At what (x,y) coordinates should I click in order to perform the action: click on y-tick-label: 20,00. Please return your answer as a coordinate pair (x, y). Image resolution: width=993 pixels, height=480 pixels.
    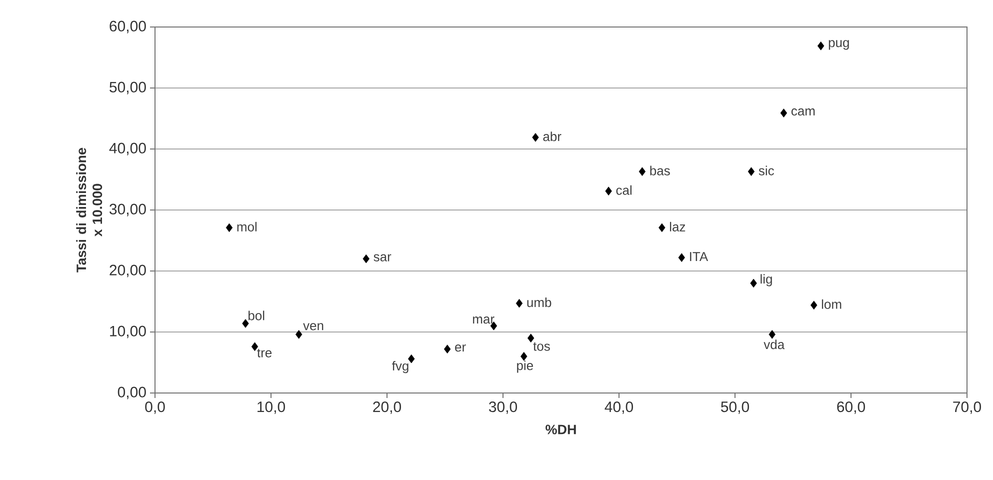
    Looking at the image, I should click on (128, 271).